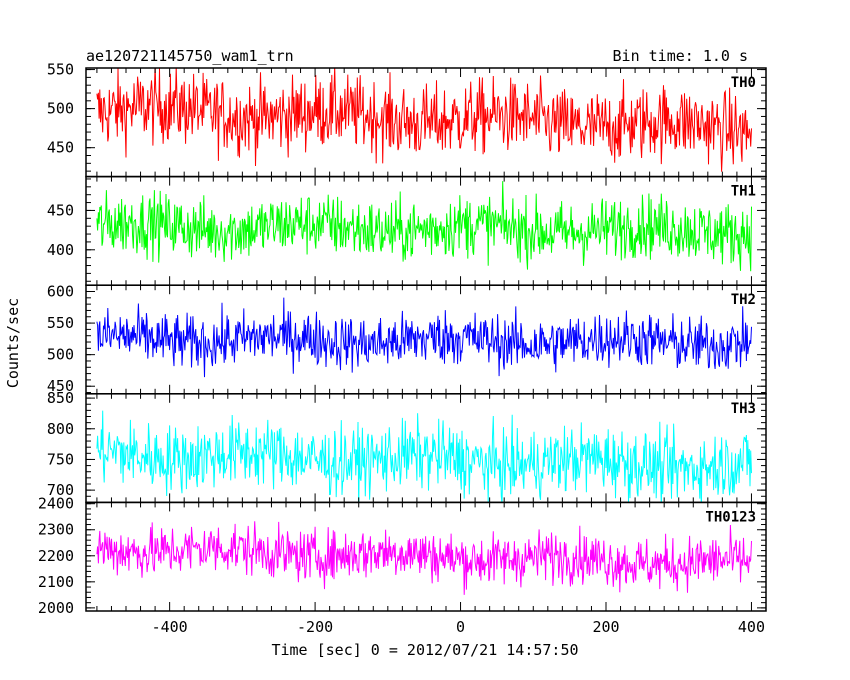 This screenshot has height=680, width=850. Describe the element at coordinates (424, 337) in the screenshot. I see `series-line-th2` at that location.